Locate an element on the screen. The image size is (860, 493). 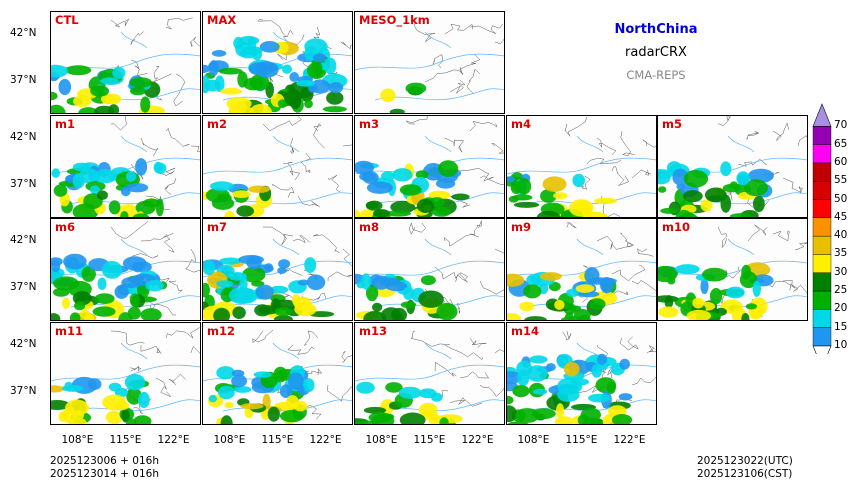
colorbar-tick-label: 65 is located at coordinates (841, 143).